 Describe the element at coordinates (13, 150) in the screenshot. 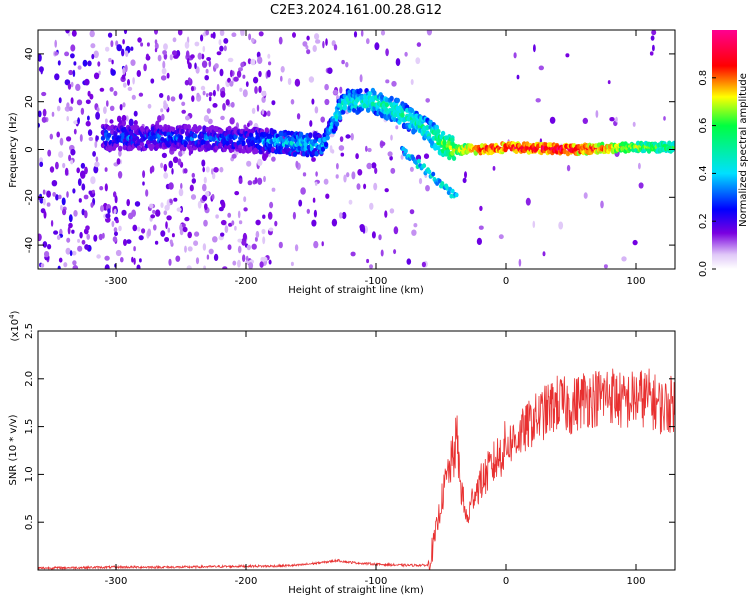

I see `top-y-axis-label: Frequency (Hz)` at that location.